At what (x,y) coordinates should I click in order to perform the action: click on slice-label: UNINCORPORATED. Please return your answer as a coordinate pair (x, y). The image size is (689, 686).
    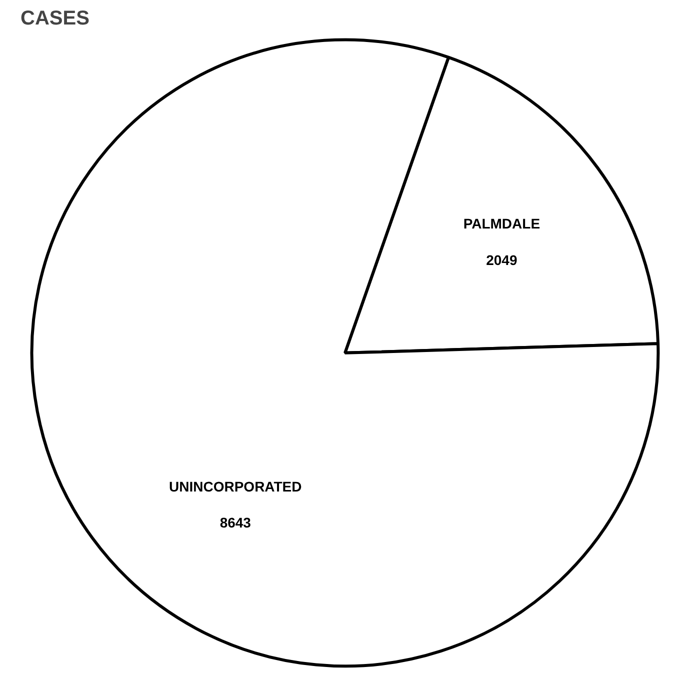
    Looking at the image, I should click on (235, 486).